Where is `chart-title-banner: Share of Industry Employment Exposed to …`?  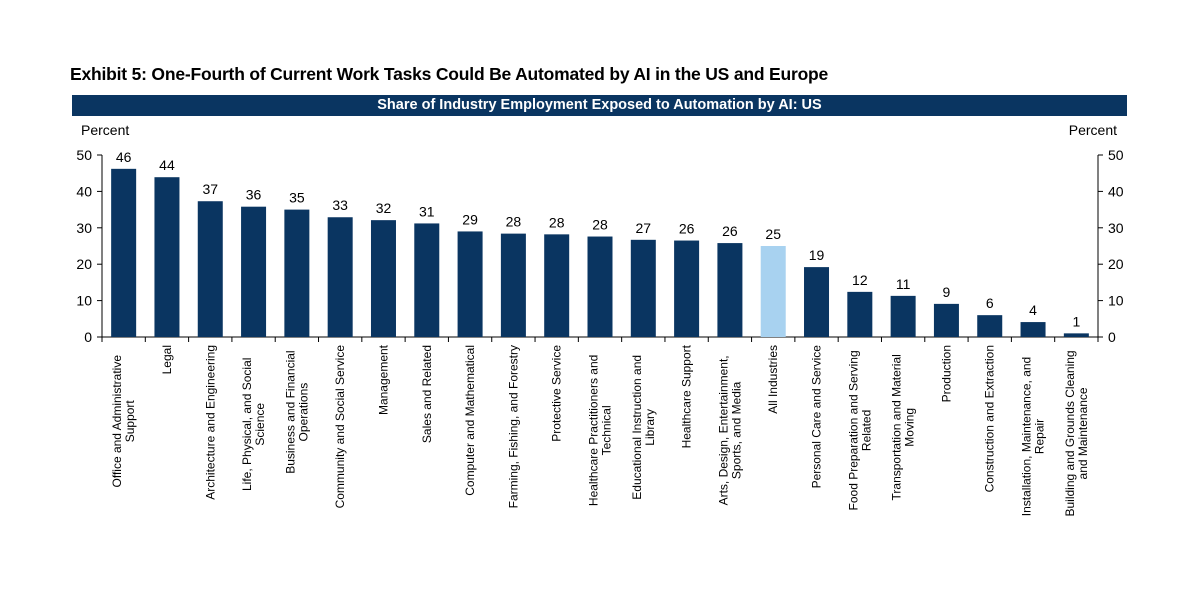 chart-title-banner: Share of Industry Employment Exposed to … is located at coordinates (599, 105).